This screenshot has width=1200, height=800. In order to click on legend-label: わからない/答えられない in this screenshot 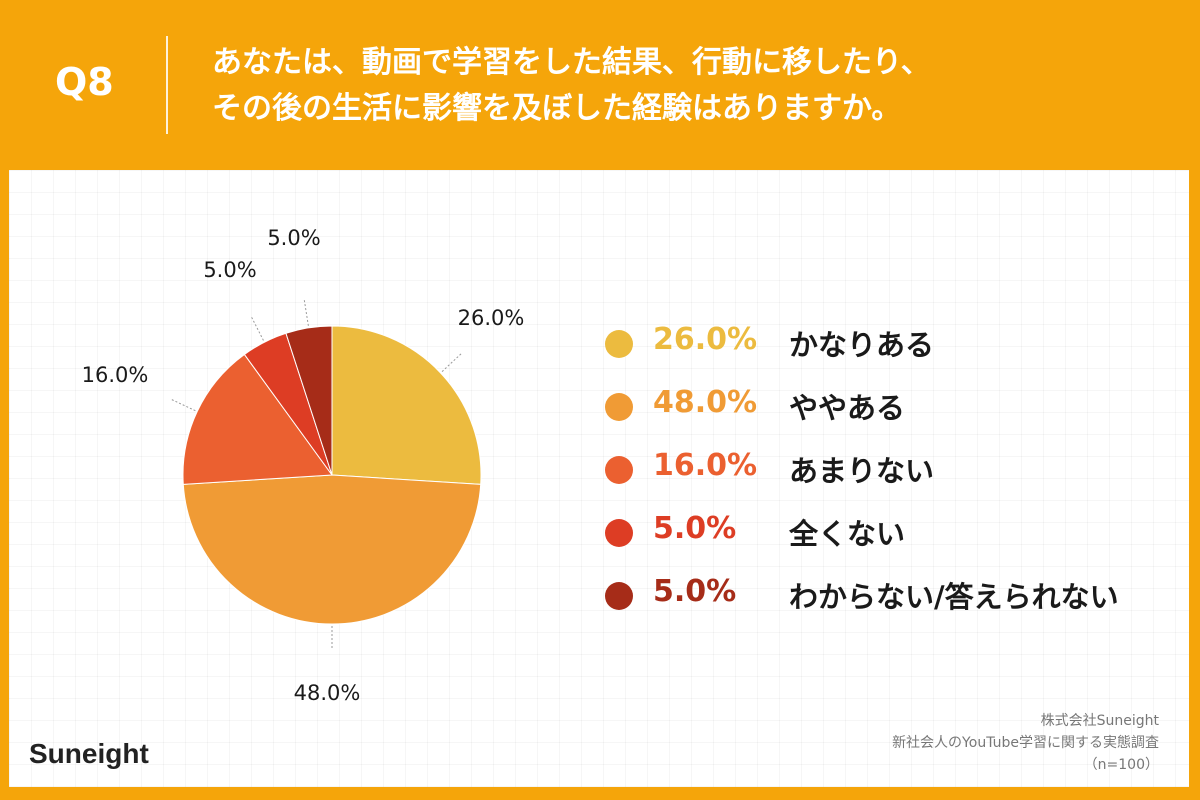, I will do `click(954, 597)`.